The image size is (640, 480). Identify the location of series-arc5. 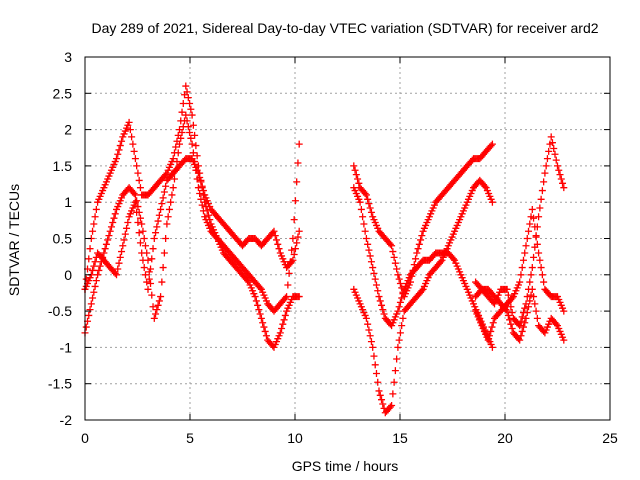
(423, 296).